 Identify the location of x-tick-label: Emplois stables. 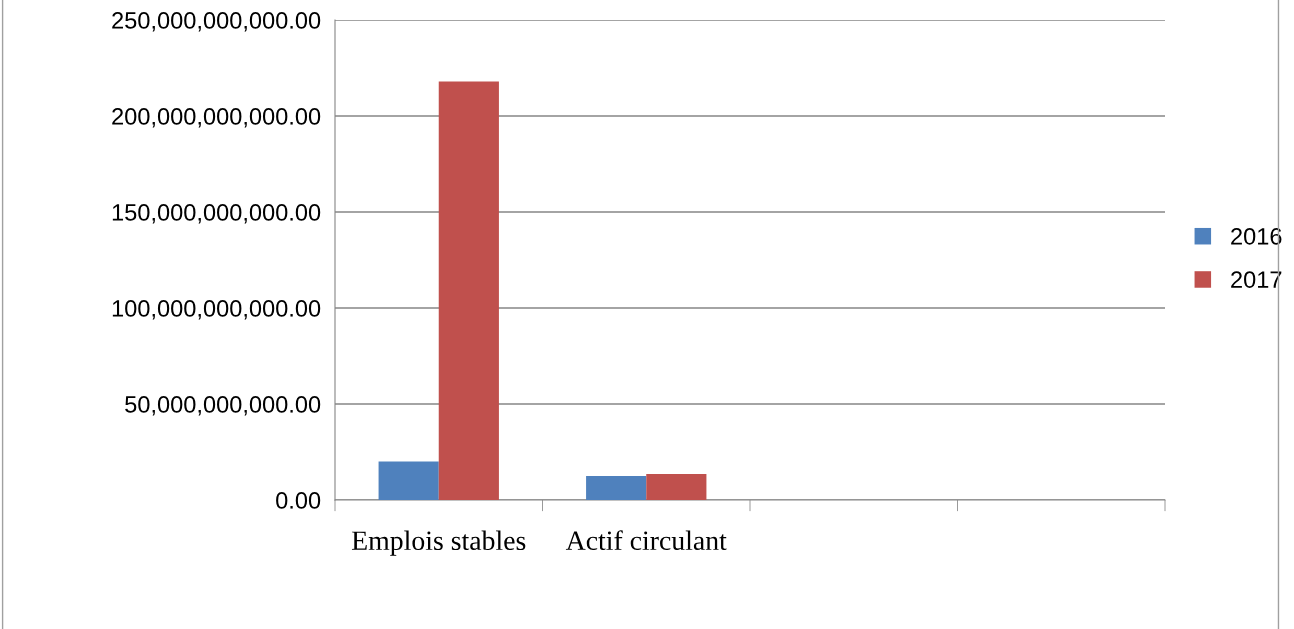
(438, 543).